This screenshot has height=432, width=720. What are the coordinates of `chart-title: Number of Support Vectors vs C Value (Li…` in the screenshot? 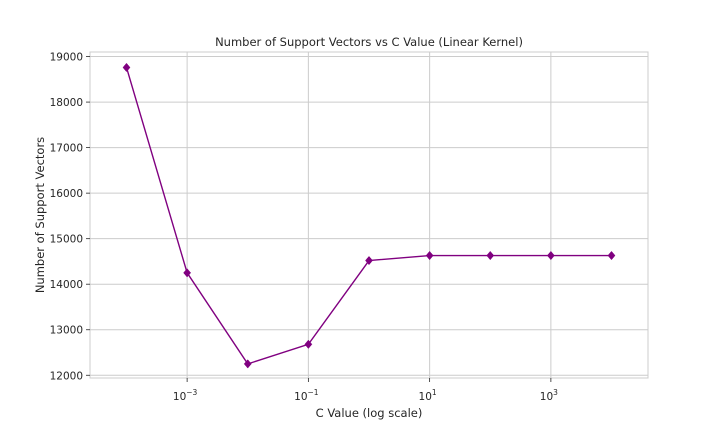 It's located at (369, 42).